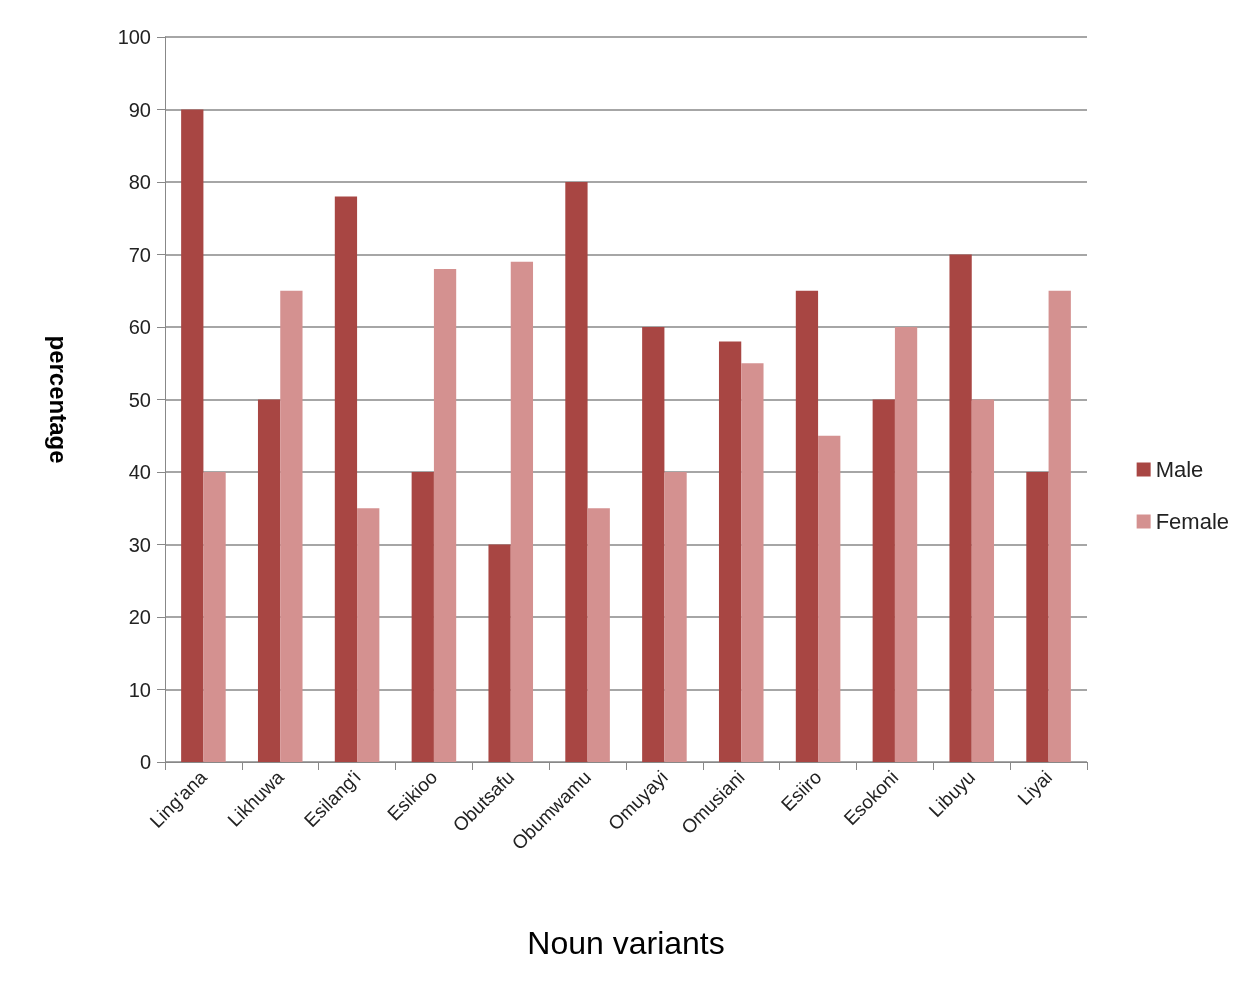 The image size is (1246, 991). I want to click on y-tick-label: 70, so click(139, 254).